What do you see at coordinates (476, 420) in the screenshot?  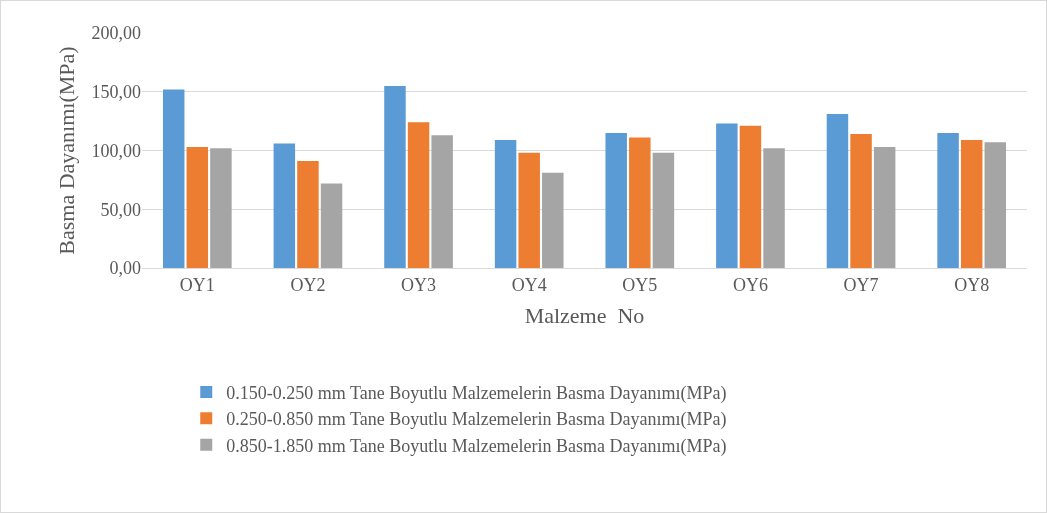 I see `legend-label: 0.250-0.850 mm Tane Boyutlu Malzemelerin Basma Dayanımı(MPa)` at bounding box center [476, 420].